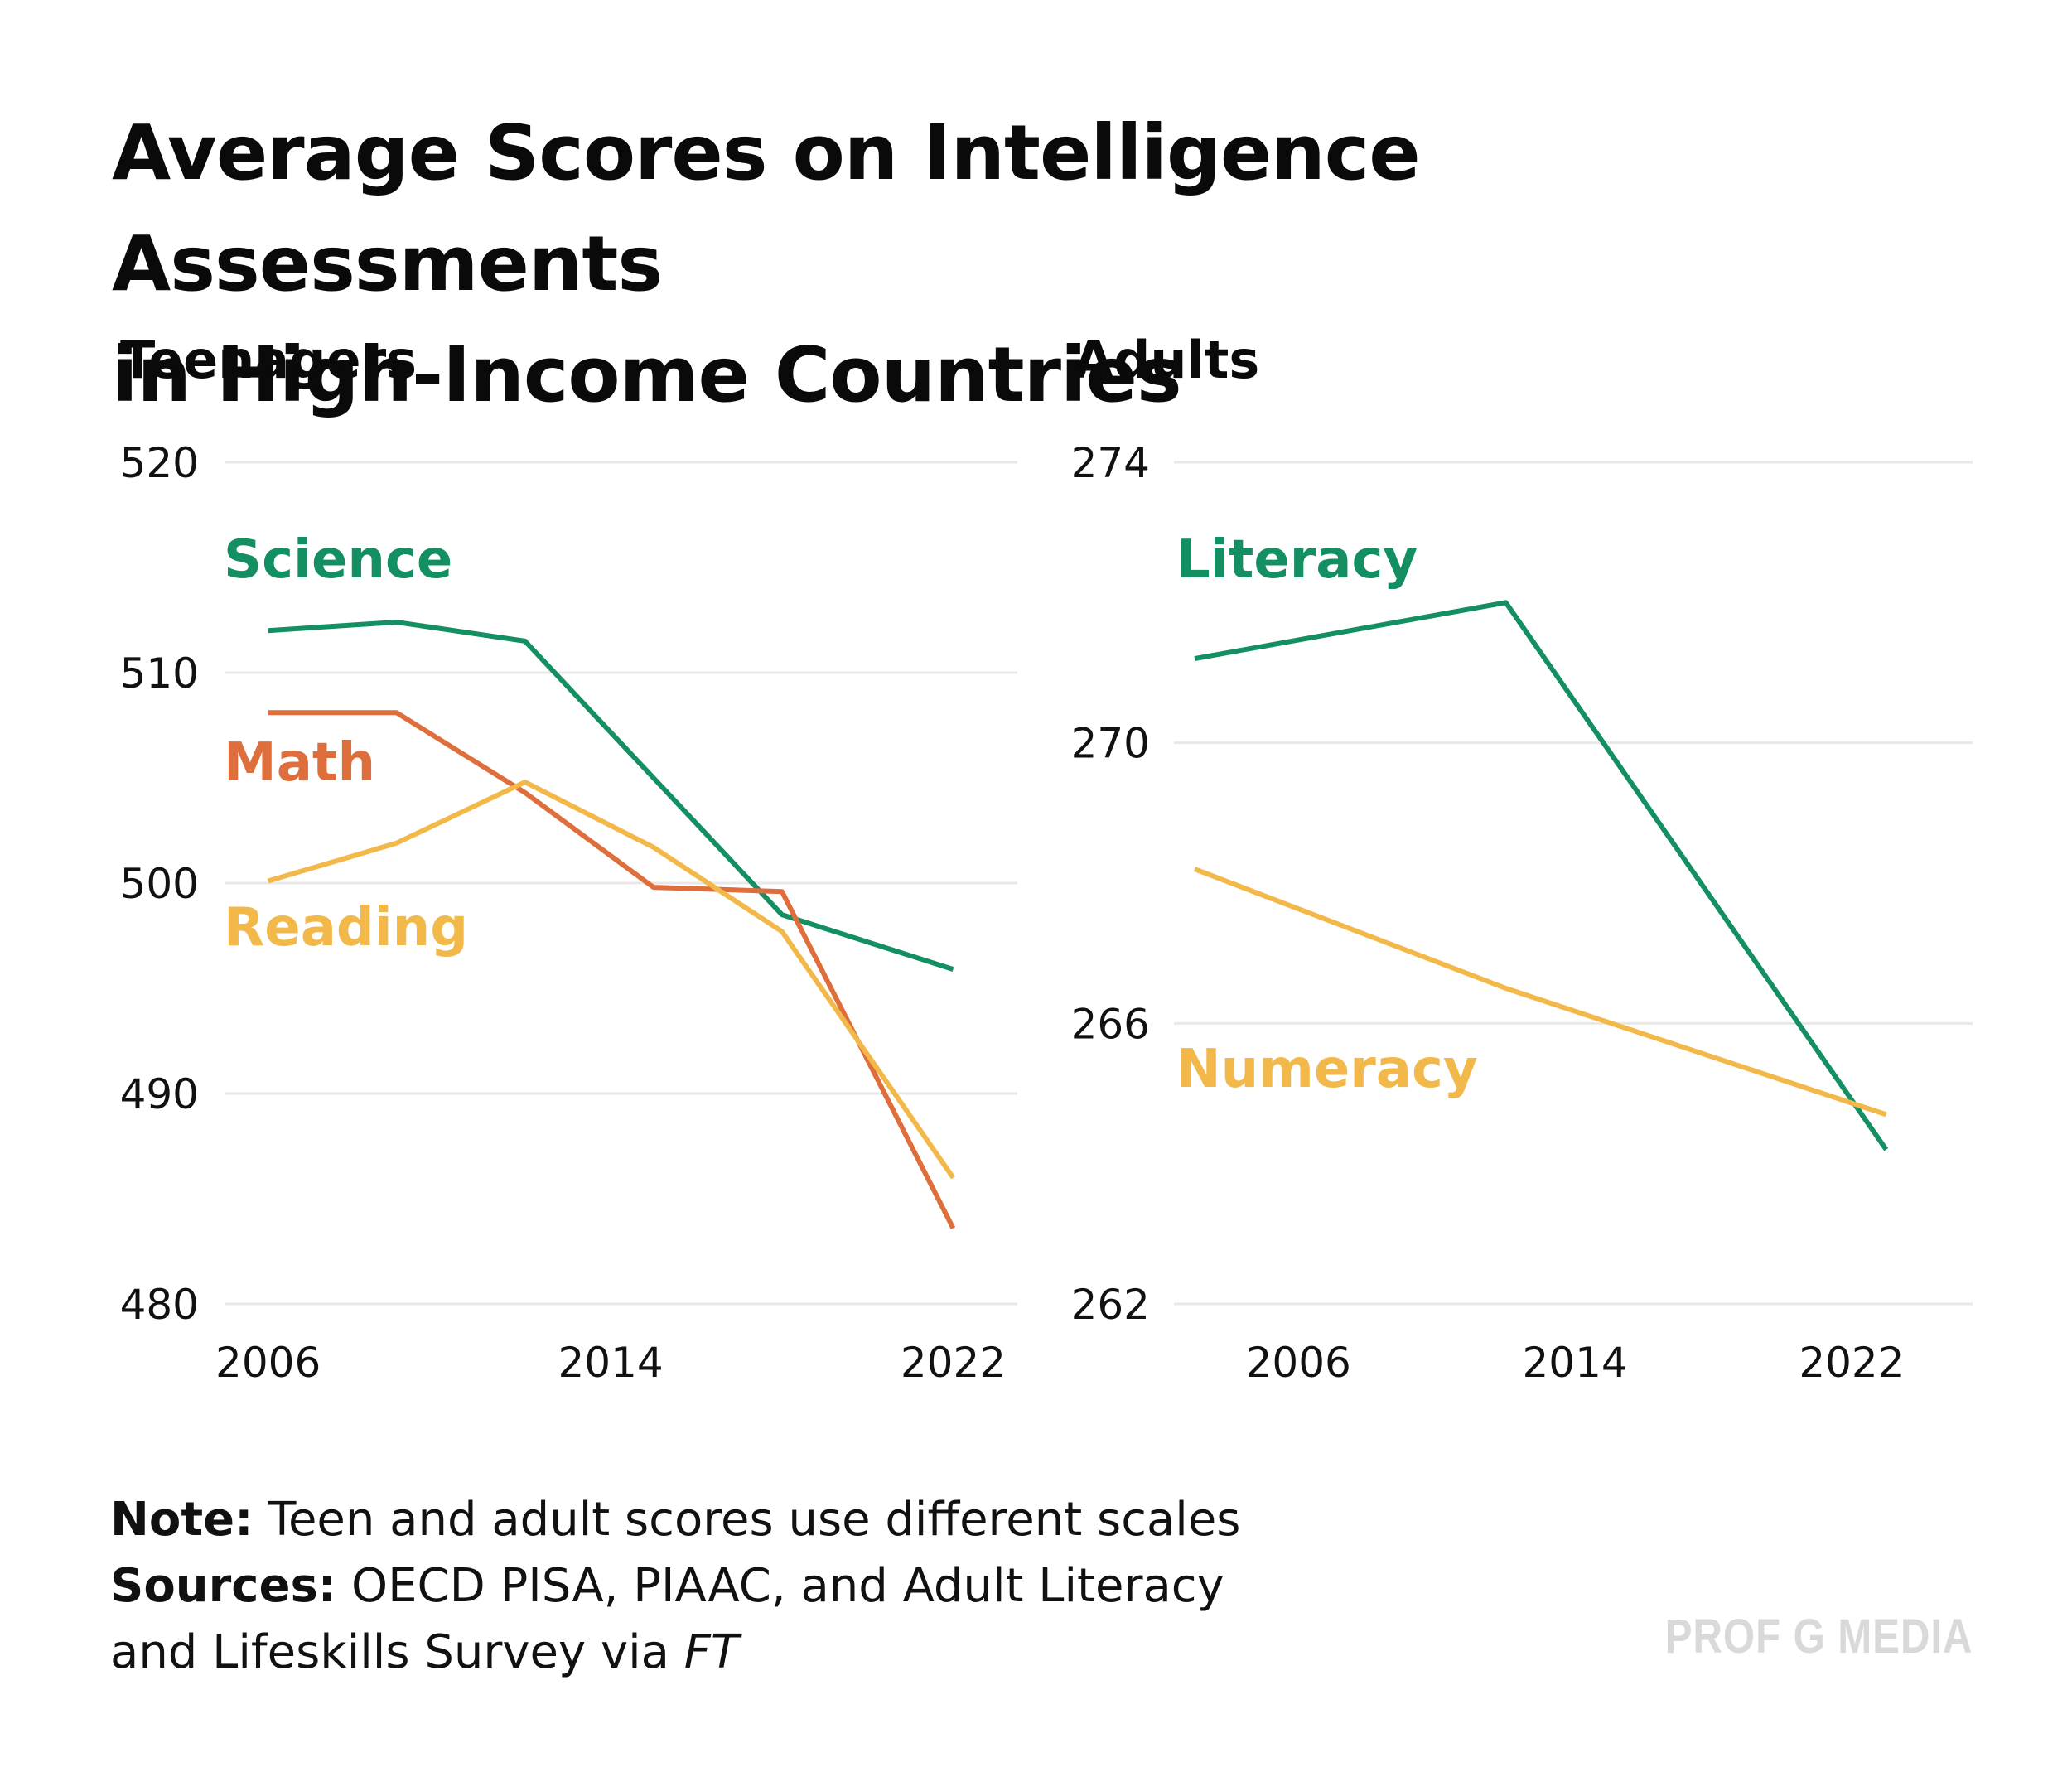  Describe the element at coordinates (397, 1652) in the screenshot. I see `sources-text-2: and Lifeskills Survey via` at that location.